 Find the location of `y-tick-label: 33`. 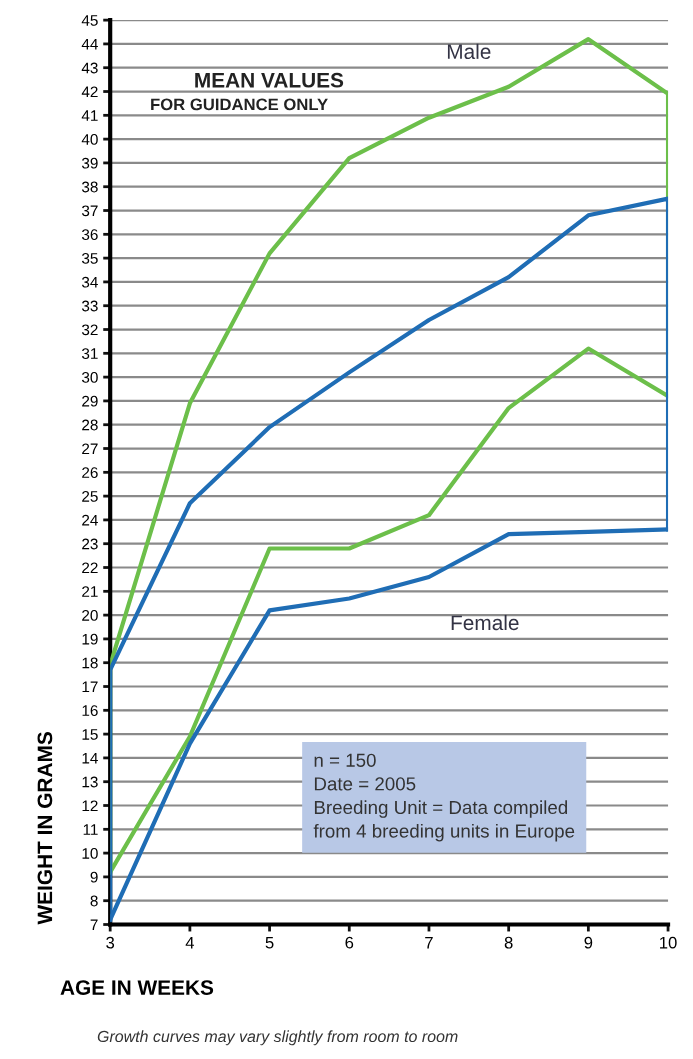

y-tick-label: 33 is located at coordinates (89, 306).